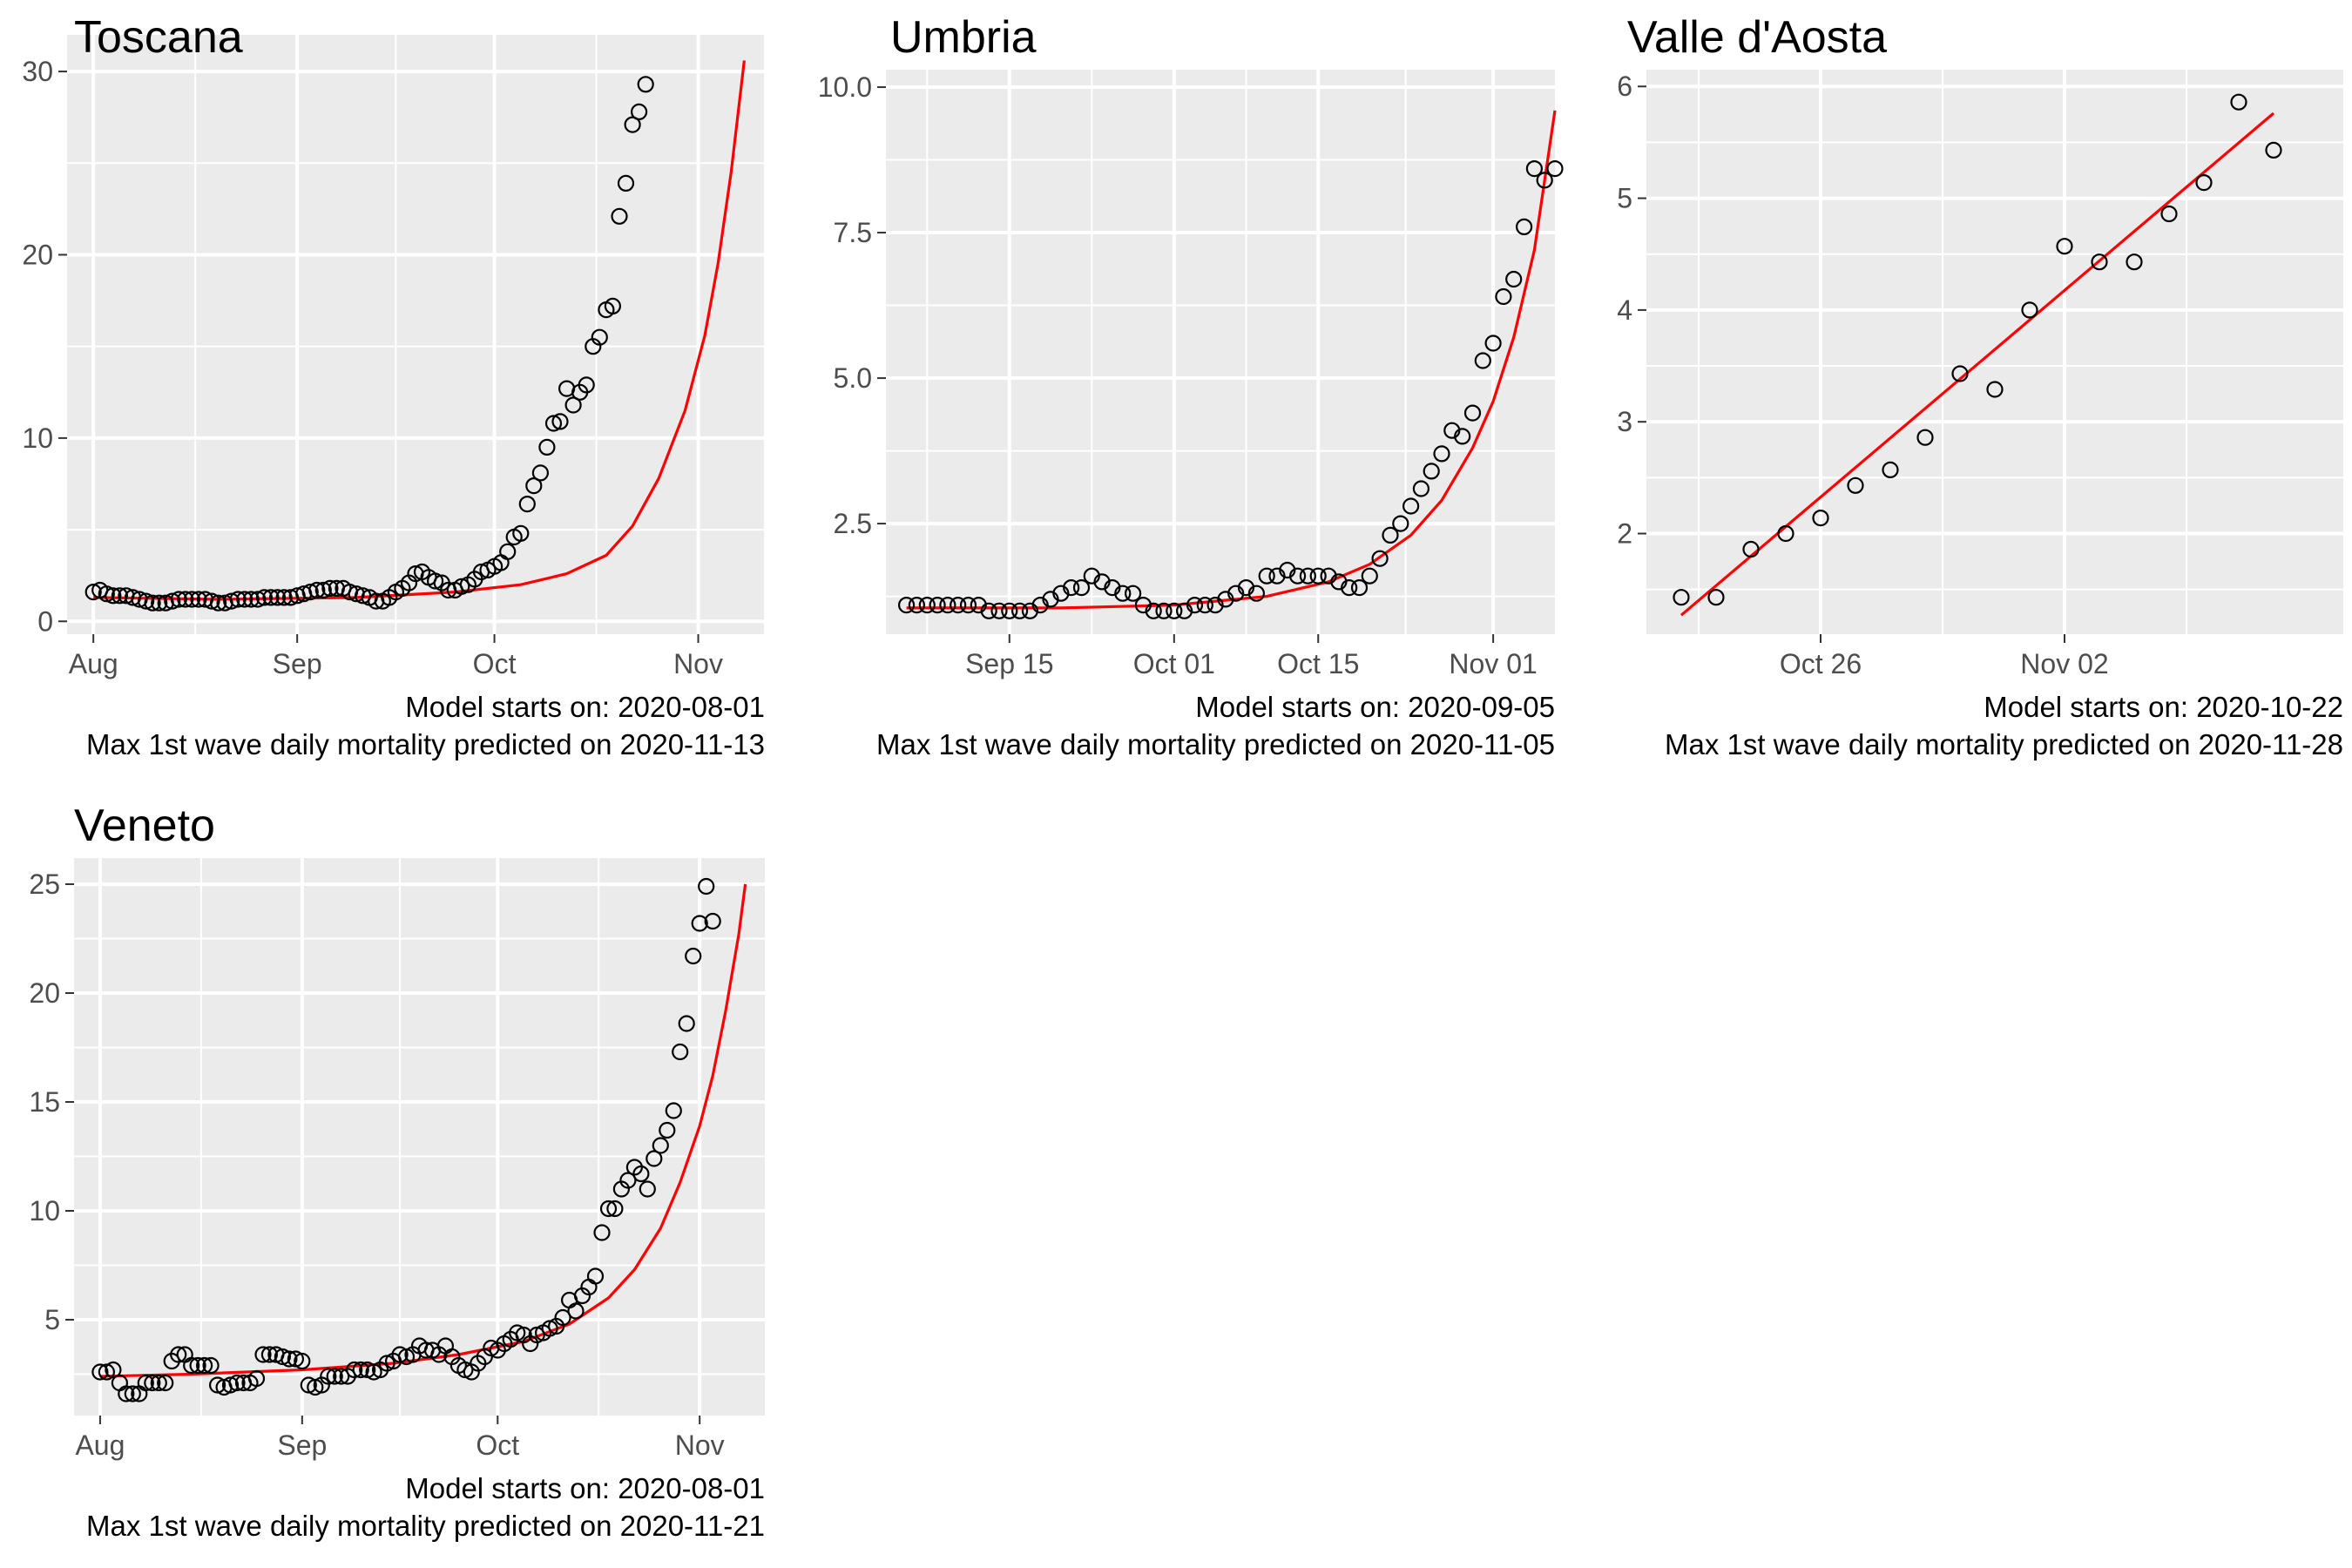 This screenshot has width=2352, height=1568. What do you see at coordinates (853, 233) in the screenshot?
I see `y-tick-label: 7.5` at bounding box center [853, 233].